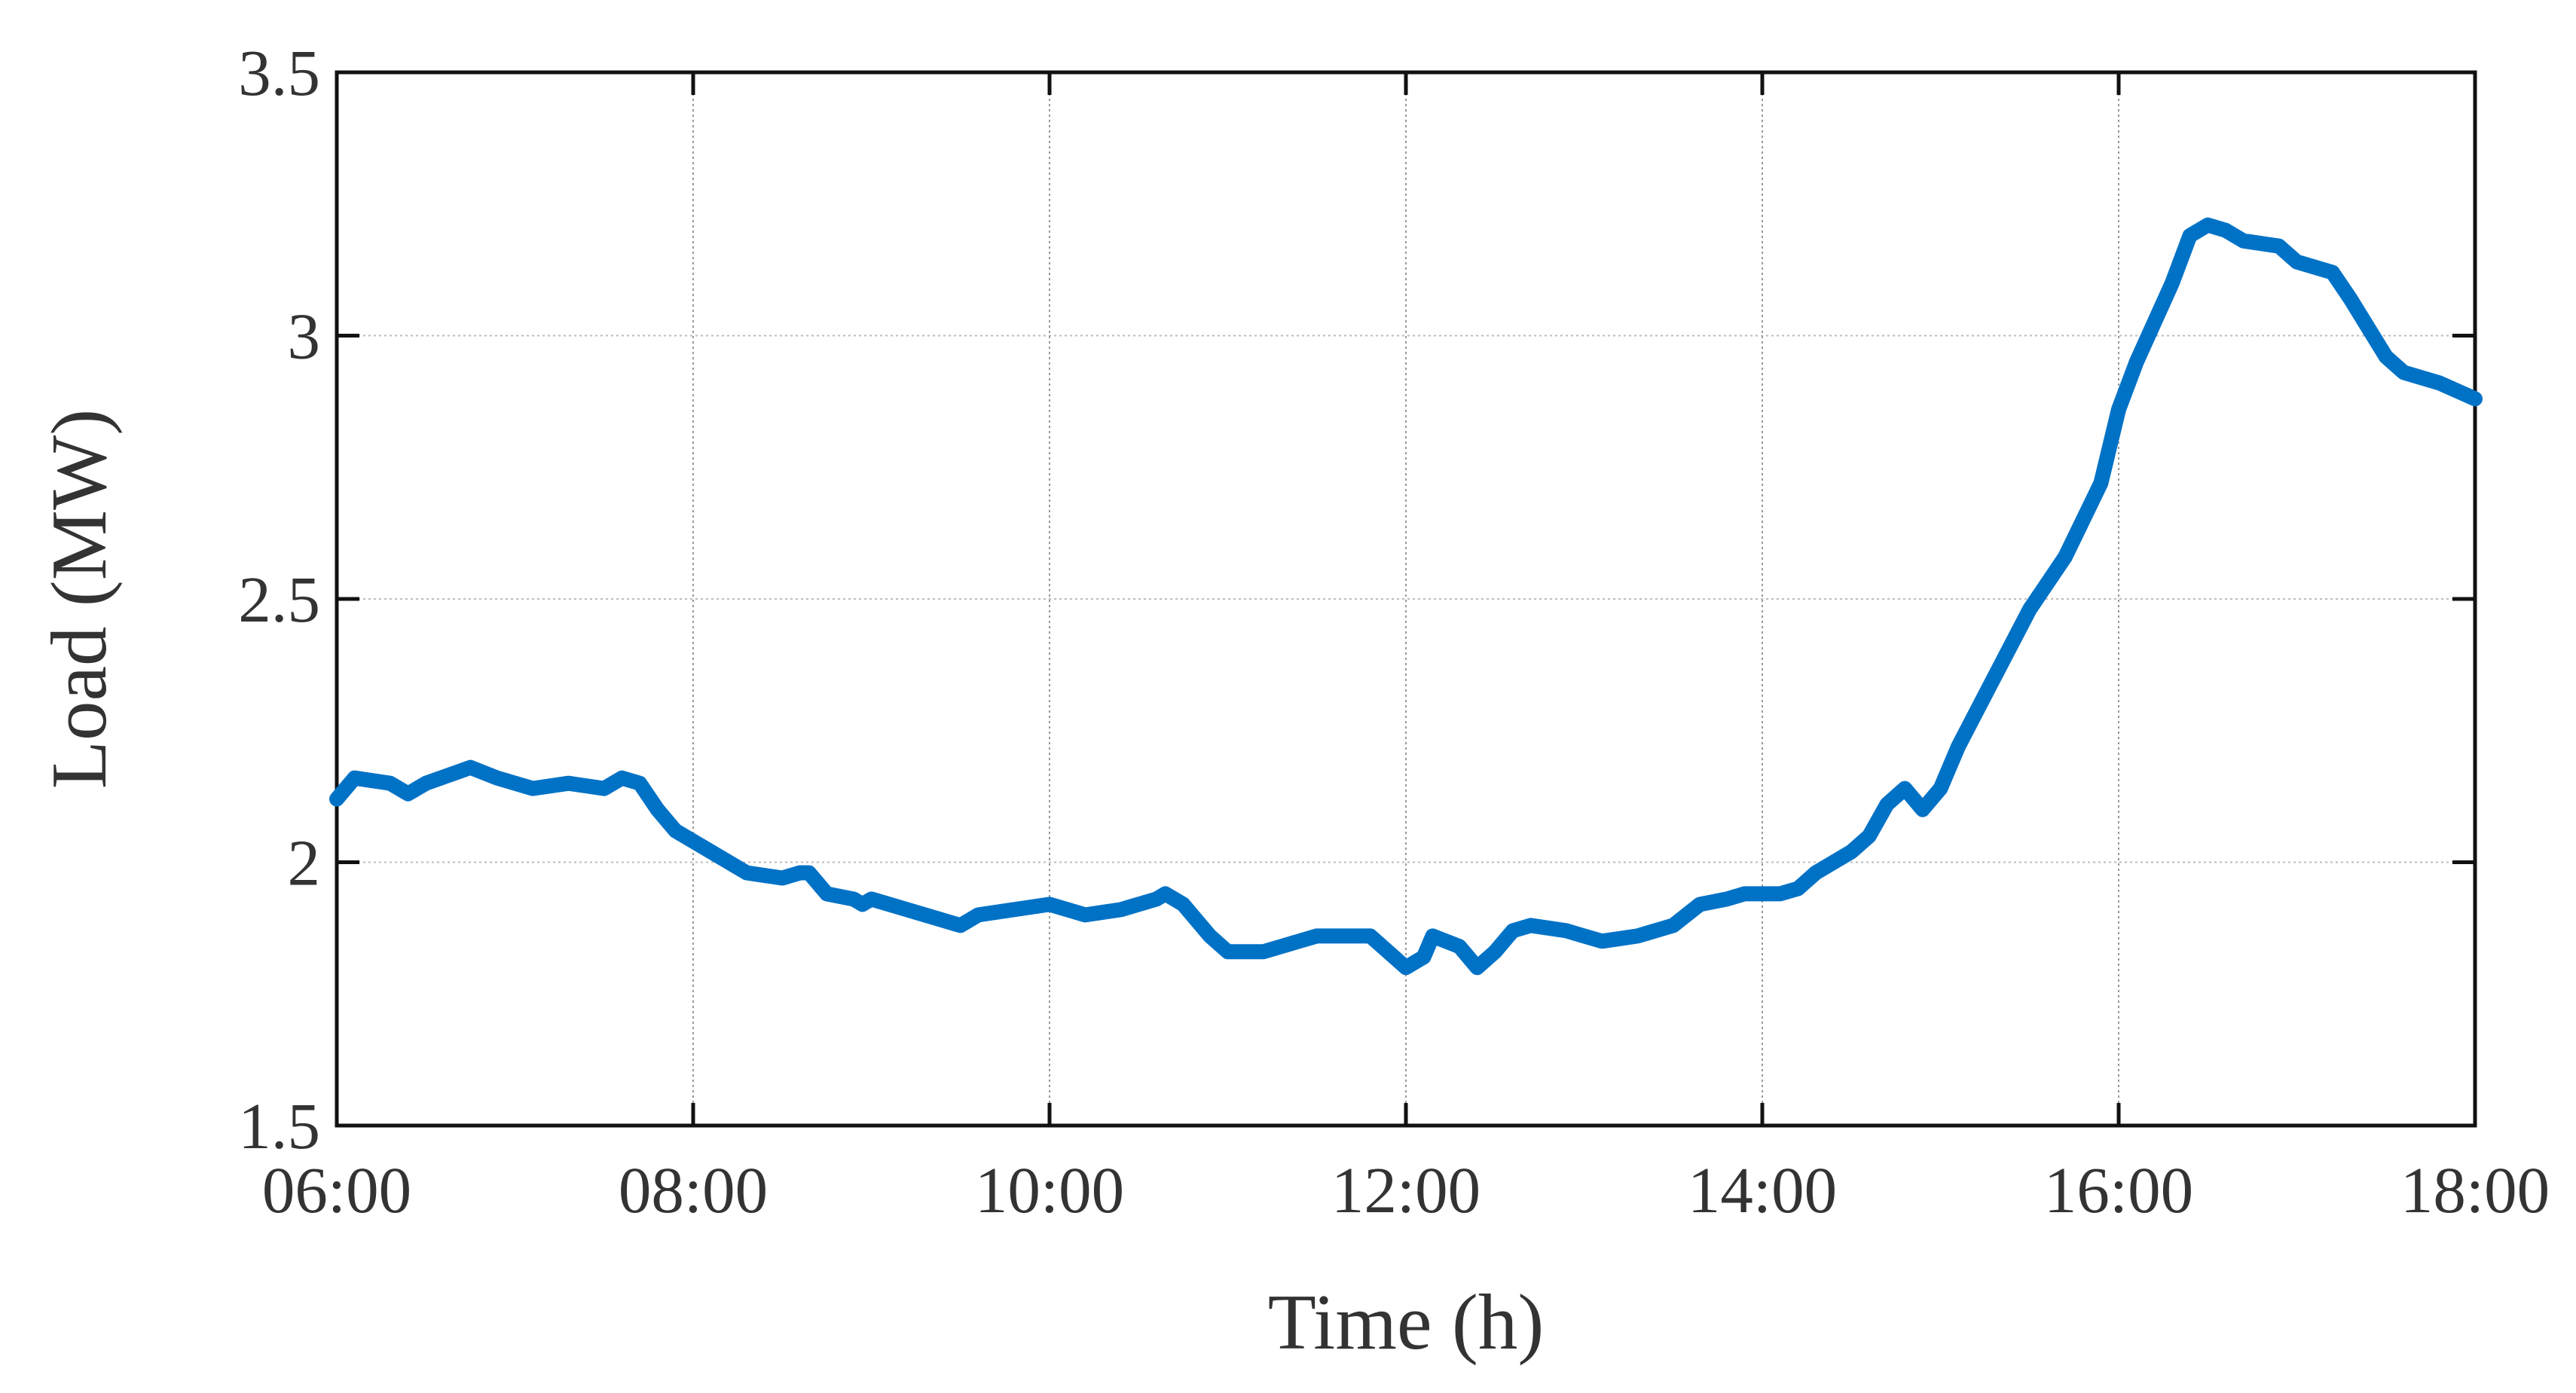 The width and height of the screenshot is (2576, 1393). Describe the element at coordinates (2118, 1190) in the screenshot. I see `x-tick-label: 16:00` at that location.